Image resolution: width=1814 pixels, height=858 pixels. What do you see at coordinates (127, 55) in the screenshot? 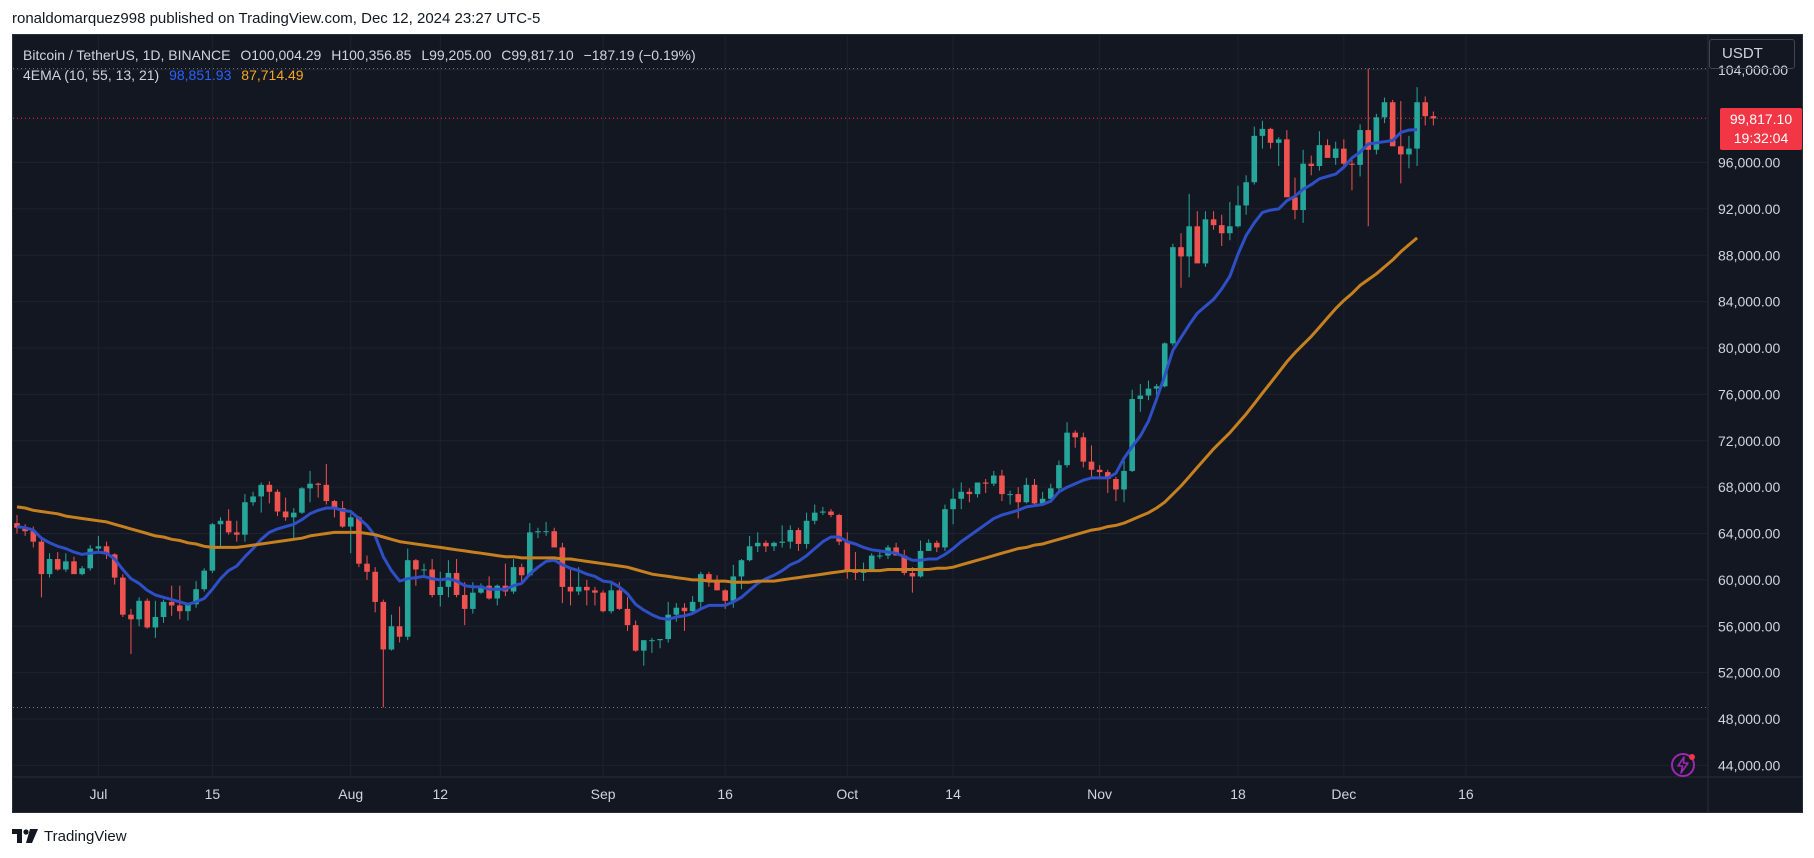
I see `symbol-name: Bitcoin / TetherUS, 1D, BINANCE` at bounding box center [127, 55].